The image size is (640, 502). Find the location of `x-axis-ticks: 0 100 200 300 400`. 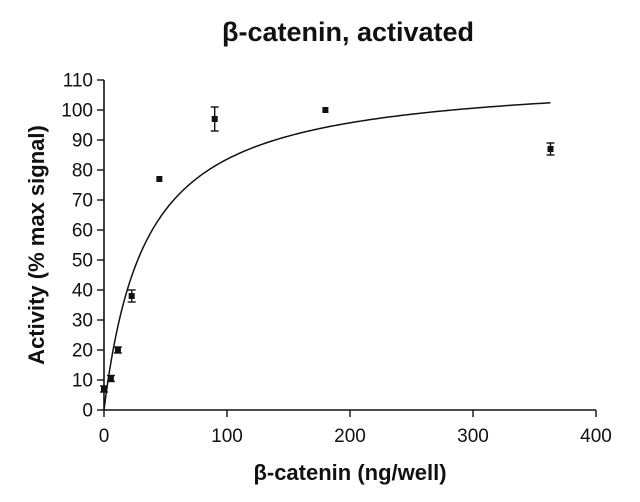

x-axis-ticks: 0 100 200 300 400 is located at coordinates (355, 428).